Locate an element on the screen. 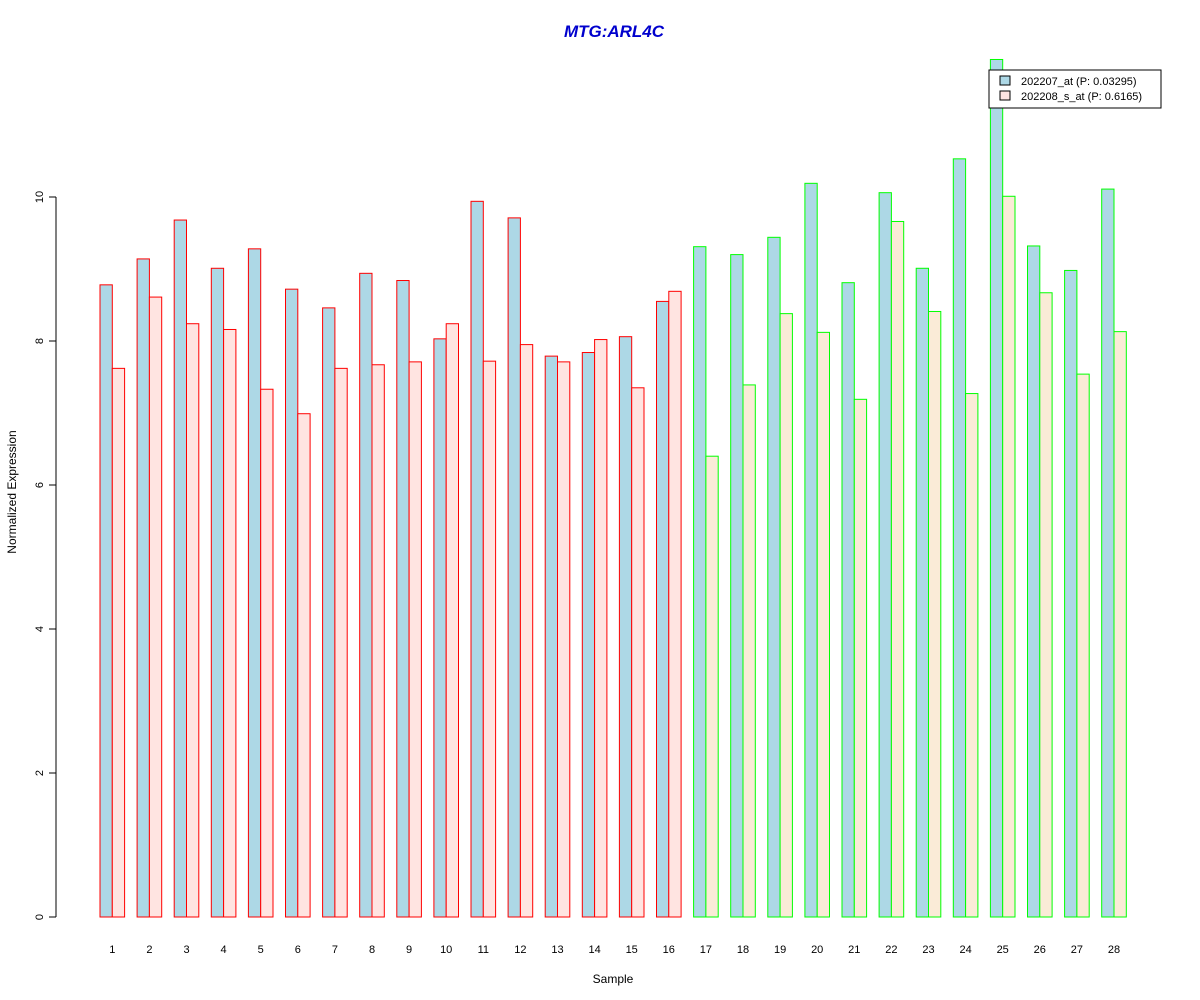 Image resolution: width=1200 pixels, height=1000 pixels. y-tick-label: 2 is located at coordinates (40, 773).